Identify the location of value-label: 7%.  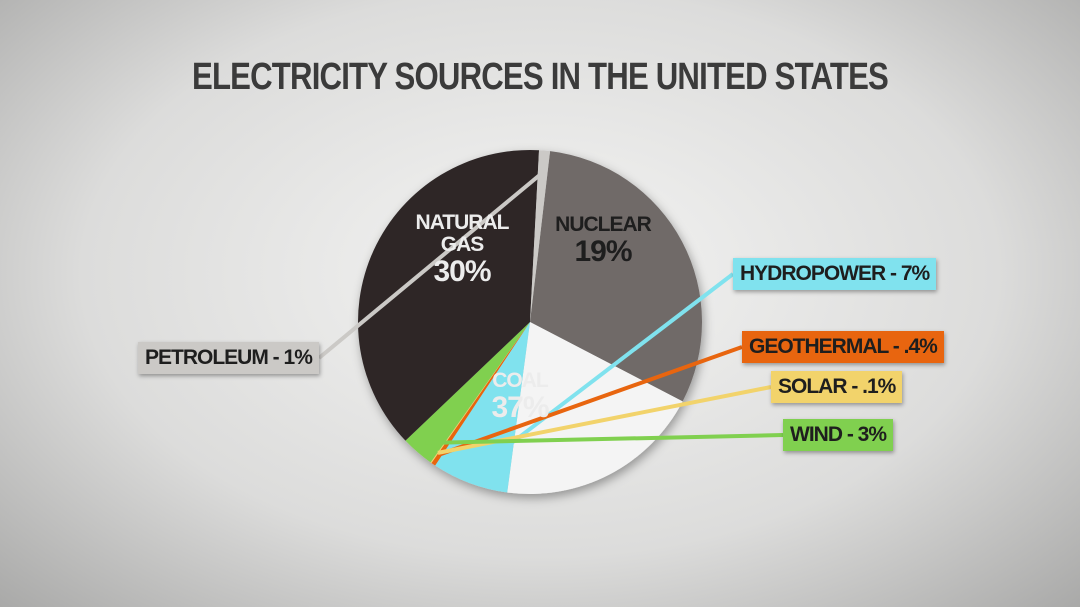
(915, 273).